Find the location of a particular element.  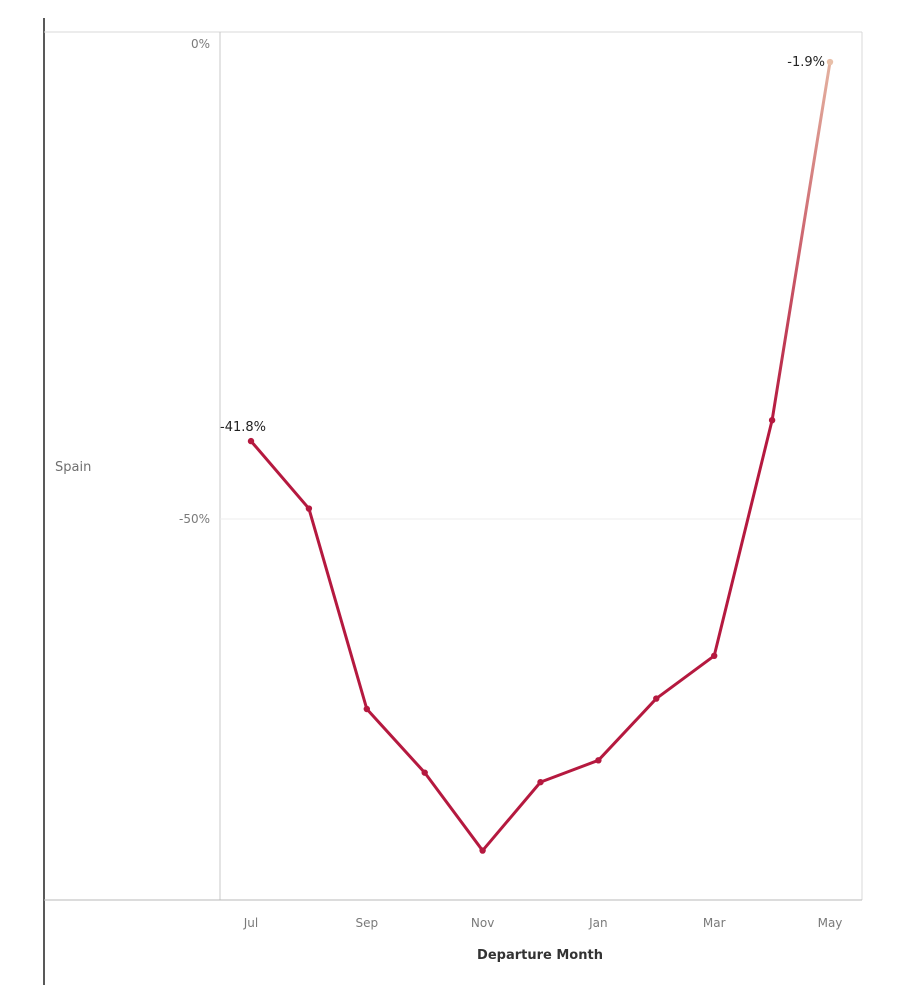

y-tick-label: -50% is located at coordinates (194, 519).